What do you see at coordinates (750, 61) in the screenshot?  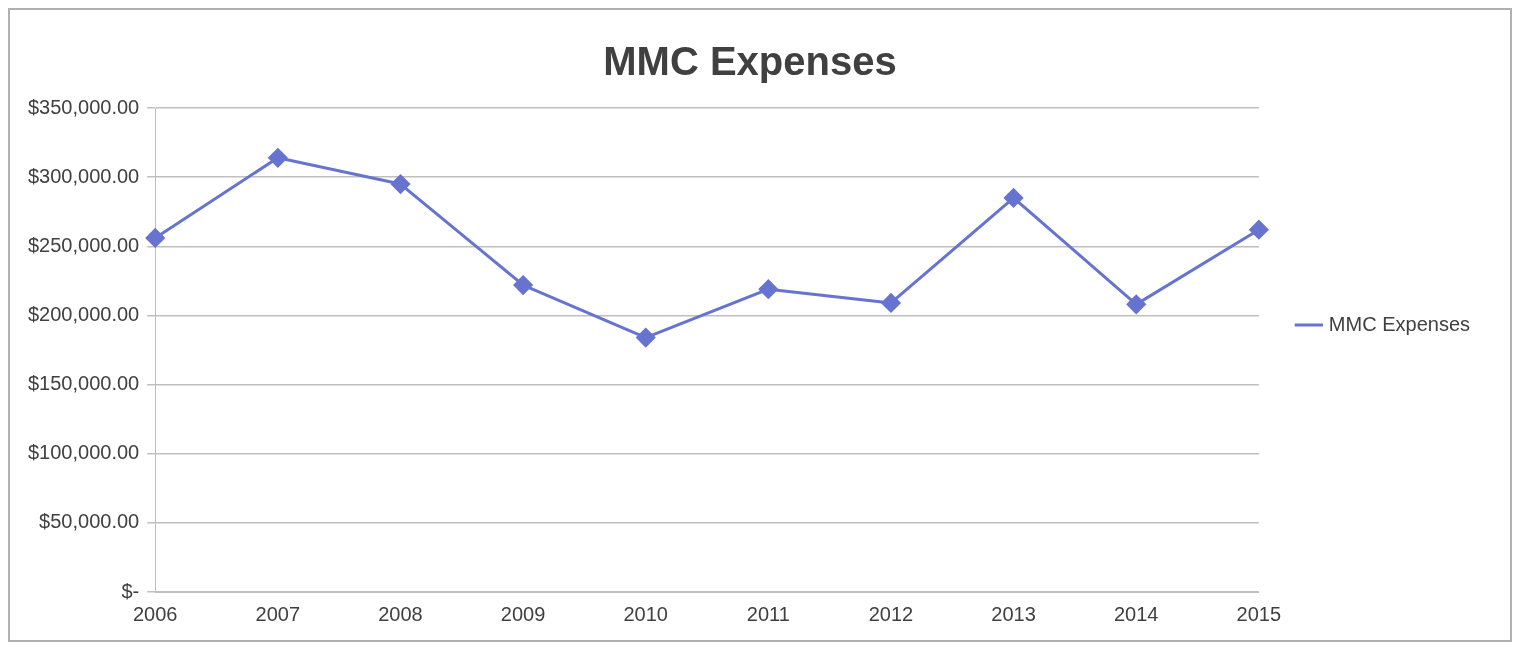 I see `chart-title: MMC Expenses` at bounding box center [750, 61].